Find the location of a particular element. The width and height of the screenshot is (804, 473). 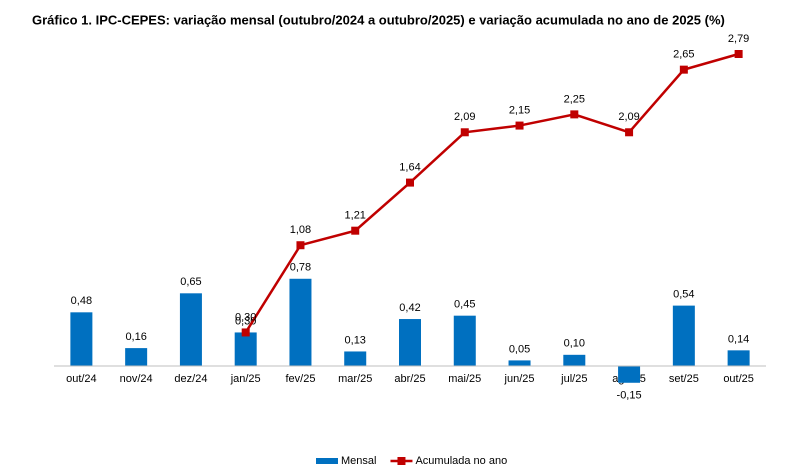

data-label: 1,64 is located at coordinates (409, 168).